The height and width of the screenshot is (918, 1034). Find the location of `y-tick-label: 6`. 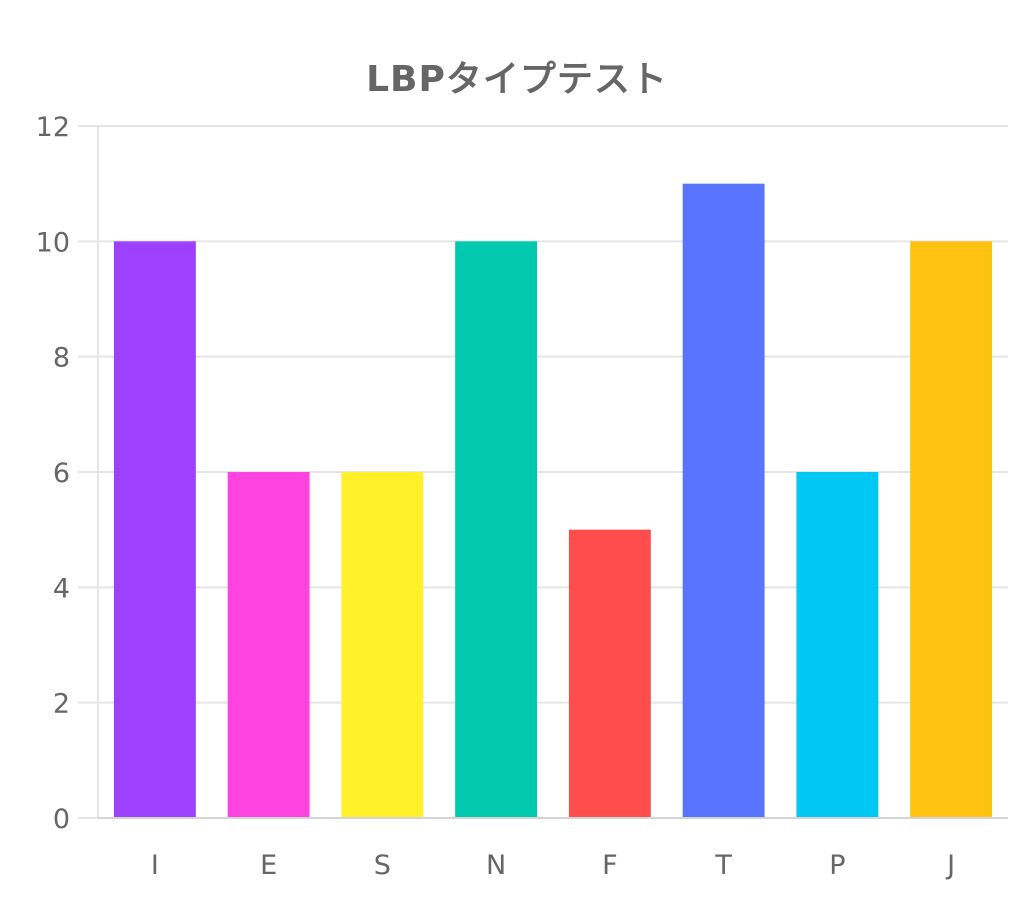

y-tick-label: 6 is located at coordinates (61, 473).